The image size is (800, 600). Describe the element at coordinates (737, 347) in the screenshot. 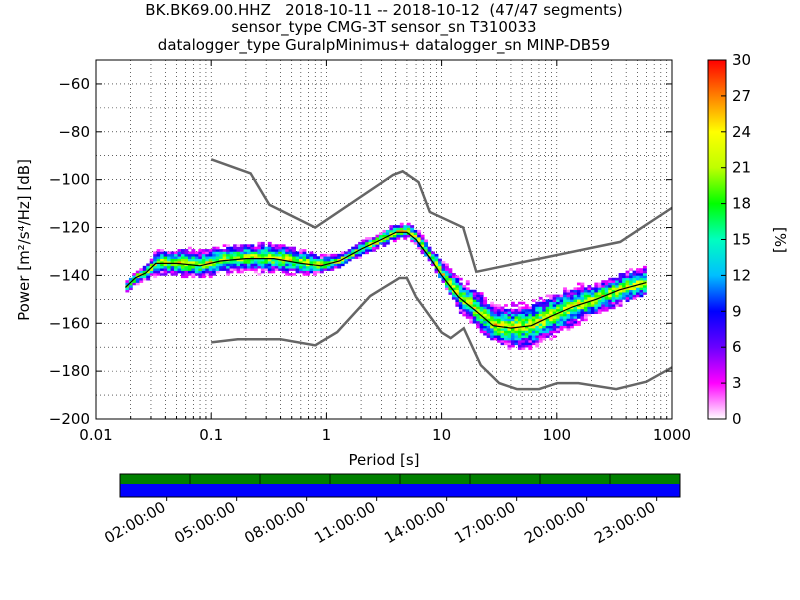

I see `colorbar-tick-label: 6` at that location.